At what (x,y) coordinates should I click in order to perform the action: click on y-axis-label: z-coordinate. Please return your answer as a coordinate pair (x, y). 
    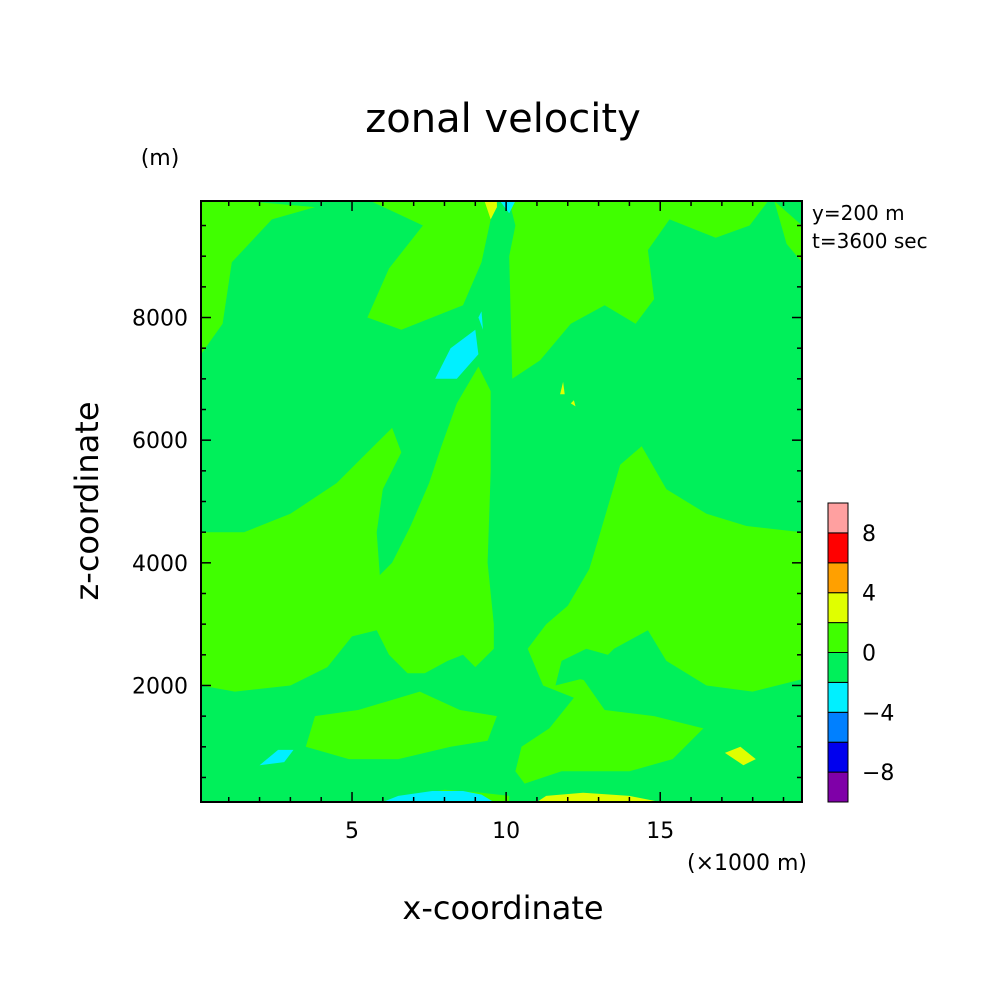
    Looking at the image, I should click on (87, 500).